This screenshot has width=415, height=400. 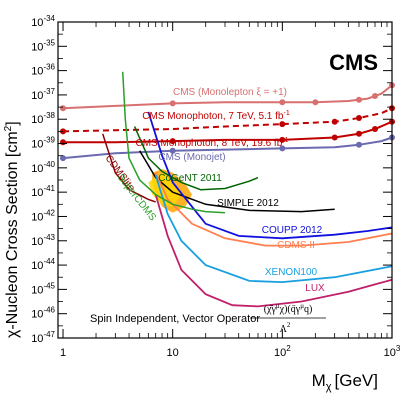 I want to click on y-tick-label: 10-38, so click(x=43, y=118).